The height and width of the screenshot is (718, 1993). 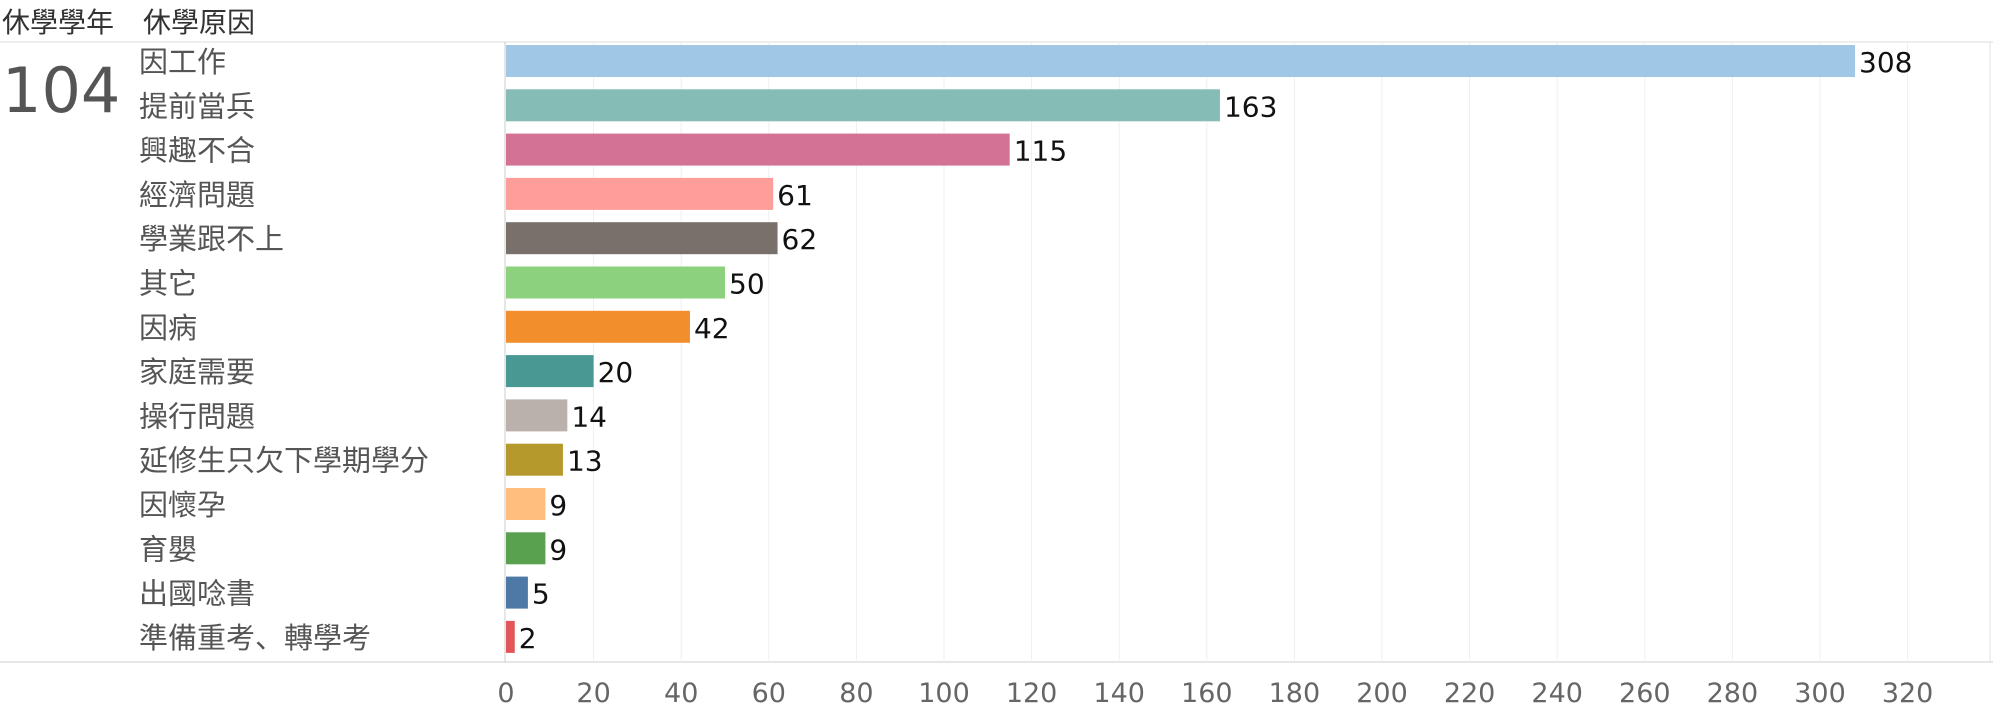 What do you see at coordinates (747, 284) in the screenshot?
I see `data-label: 50` at bounding box center [747, 284].